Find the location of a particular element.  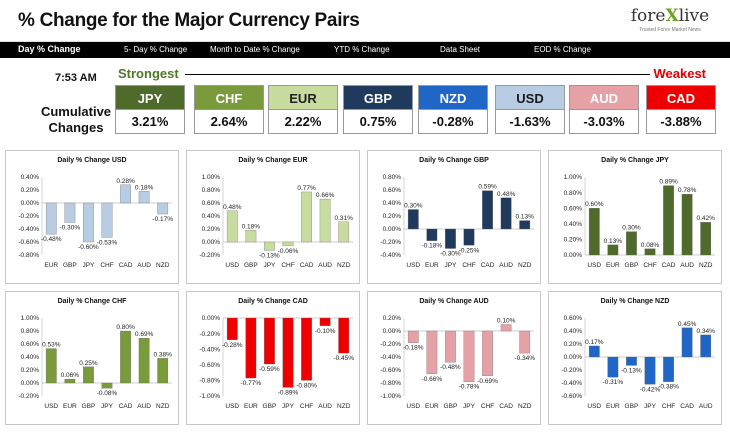

data-label-chf: -0.25% is located at coordinates (469, 250).